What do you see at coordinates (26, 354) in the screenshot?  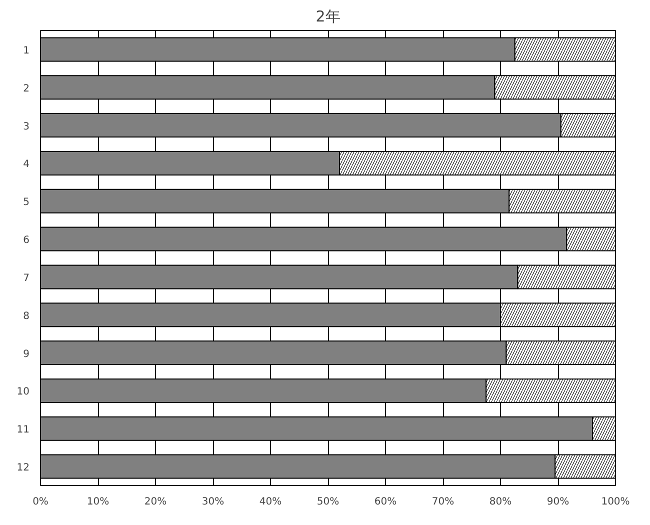 I see `y-tick-label: 9` at bounding box center [26, 354].